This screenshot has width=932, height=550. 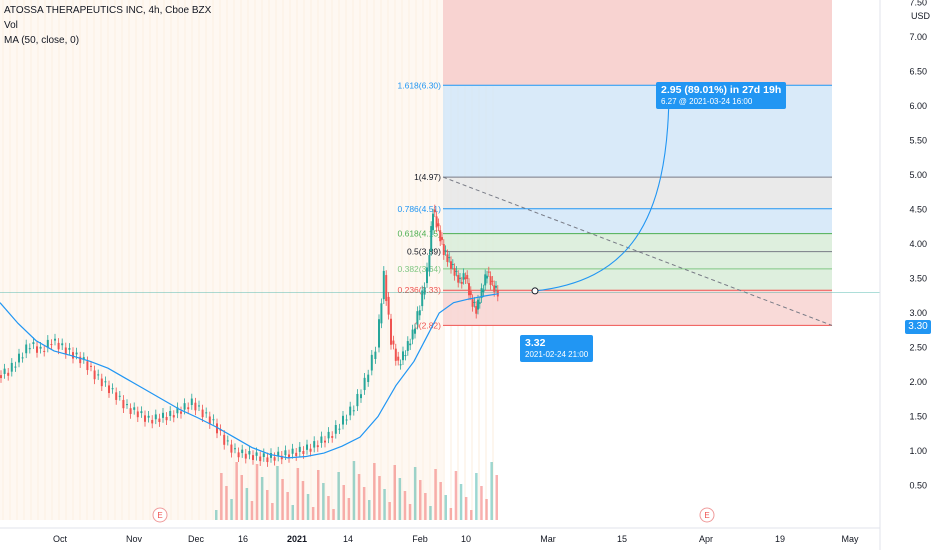 What do you see at coordinates (918, 72) in the screenshot?
I see `y-tick-label: 6.50` at bounding box center [918, 72].